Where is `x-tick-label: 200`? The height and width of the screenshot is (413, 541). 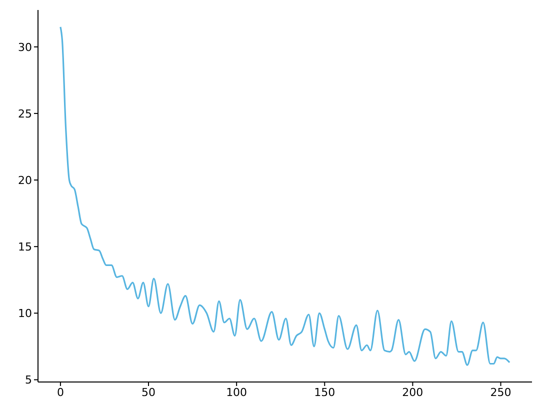 x-tick-label: 200 is located at coordinates (413, 392).